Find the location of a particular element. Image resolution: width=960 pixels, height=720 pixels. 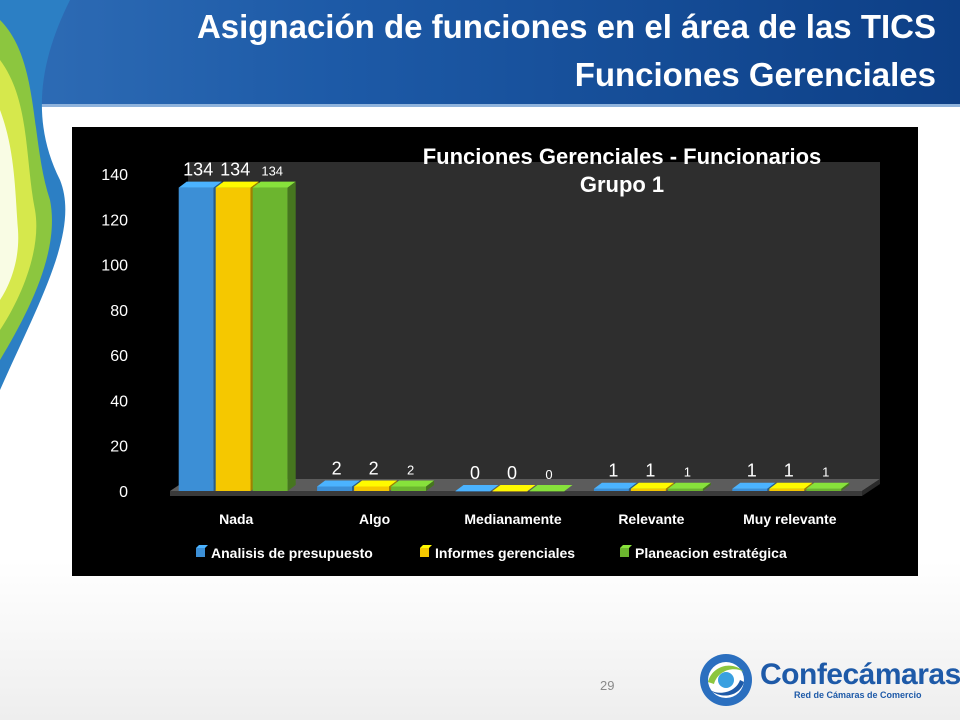

logo-text: Confecámaras is located at coordinates (860, 674).